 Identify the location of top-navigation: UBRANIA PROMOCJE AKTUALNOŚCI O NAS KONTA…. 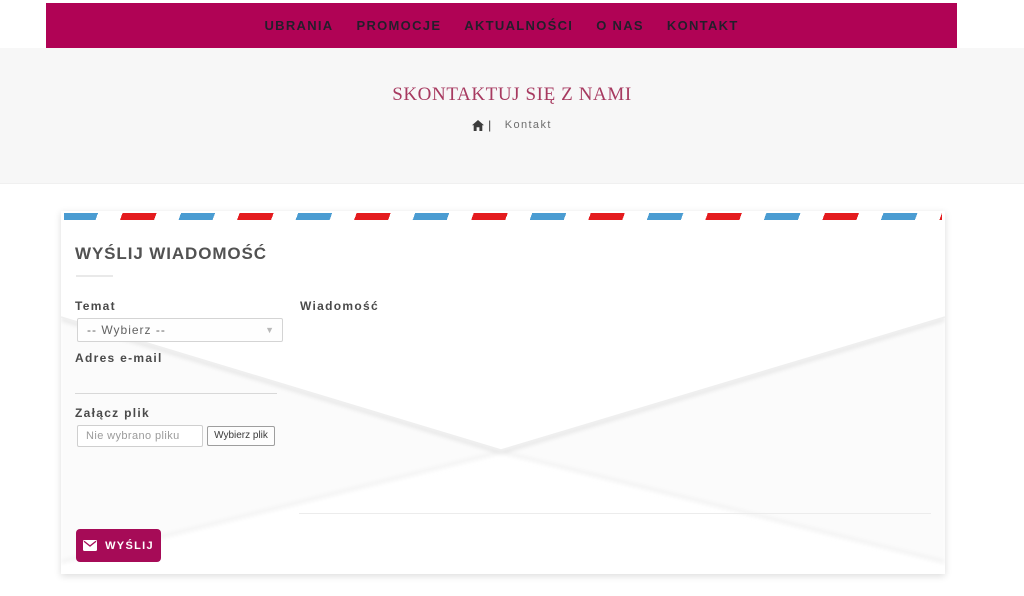
(501, 25).